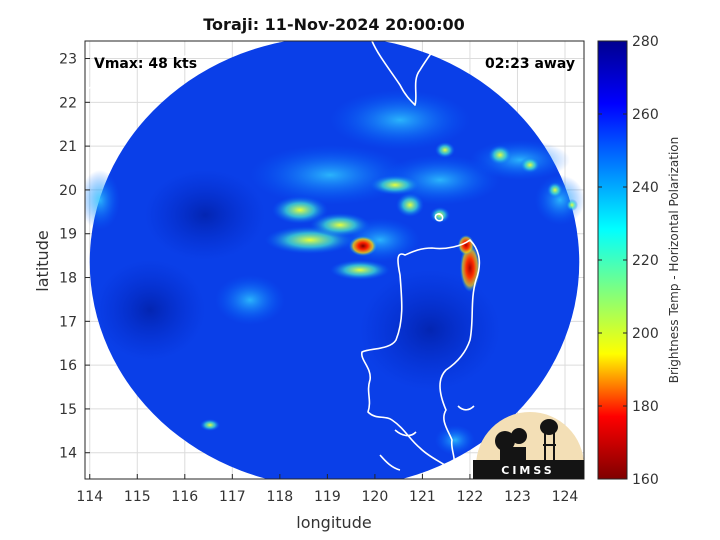 This screenshot has height=540, width=720. I want to click on time-away-annotation: 02:23 away, so click(530, 64).